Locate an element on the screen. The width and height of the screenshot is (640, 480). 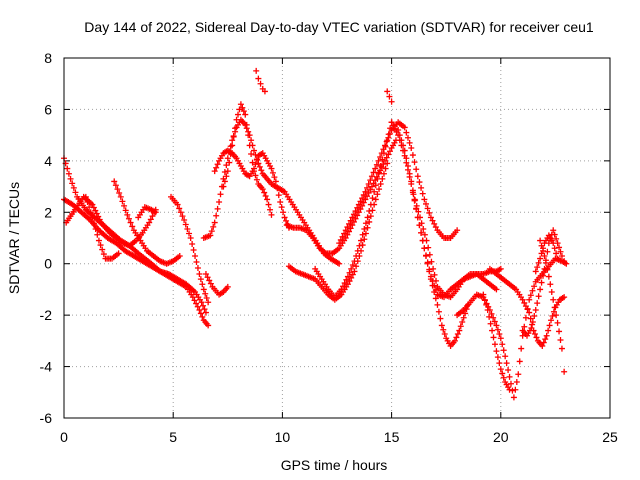
x-tick-label: 20 is located at coordinates (501, 437).